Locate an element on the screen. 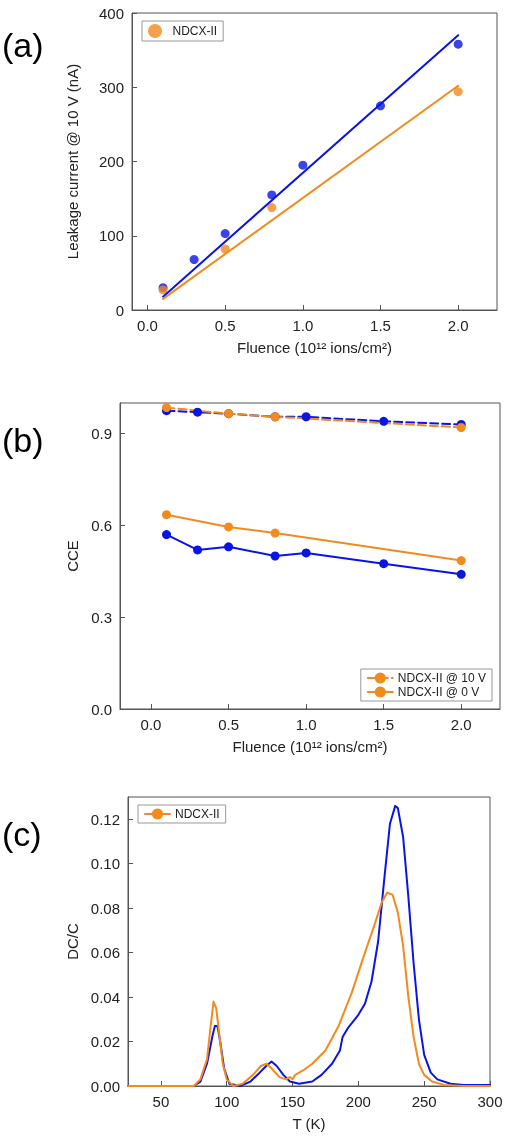  y-tick-label: 0.10 is located at coordinates (105, 864).